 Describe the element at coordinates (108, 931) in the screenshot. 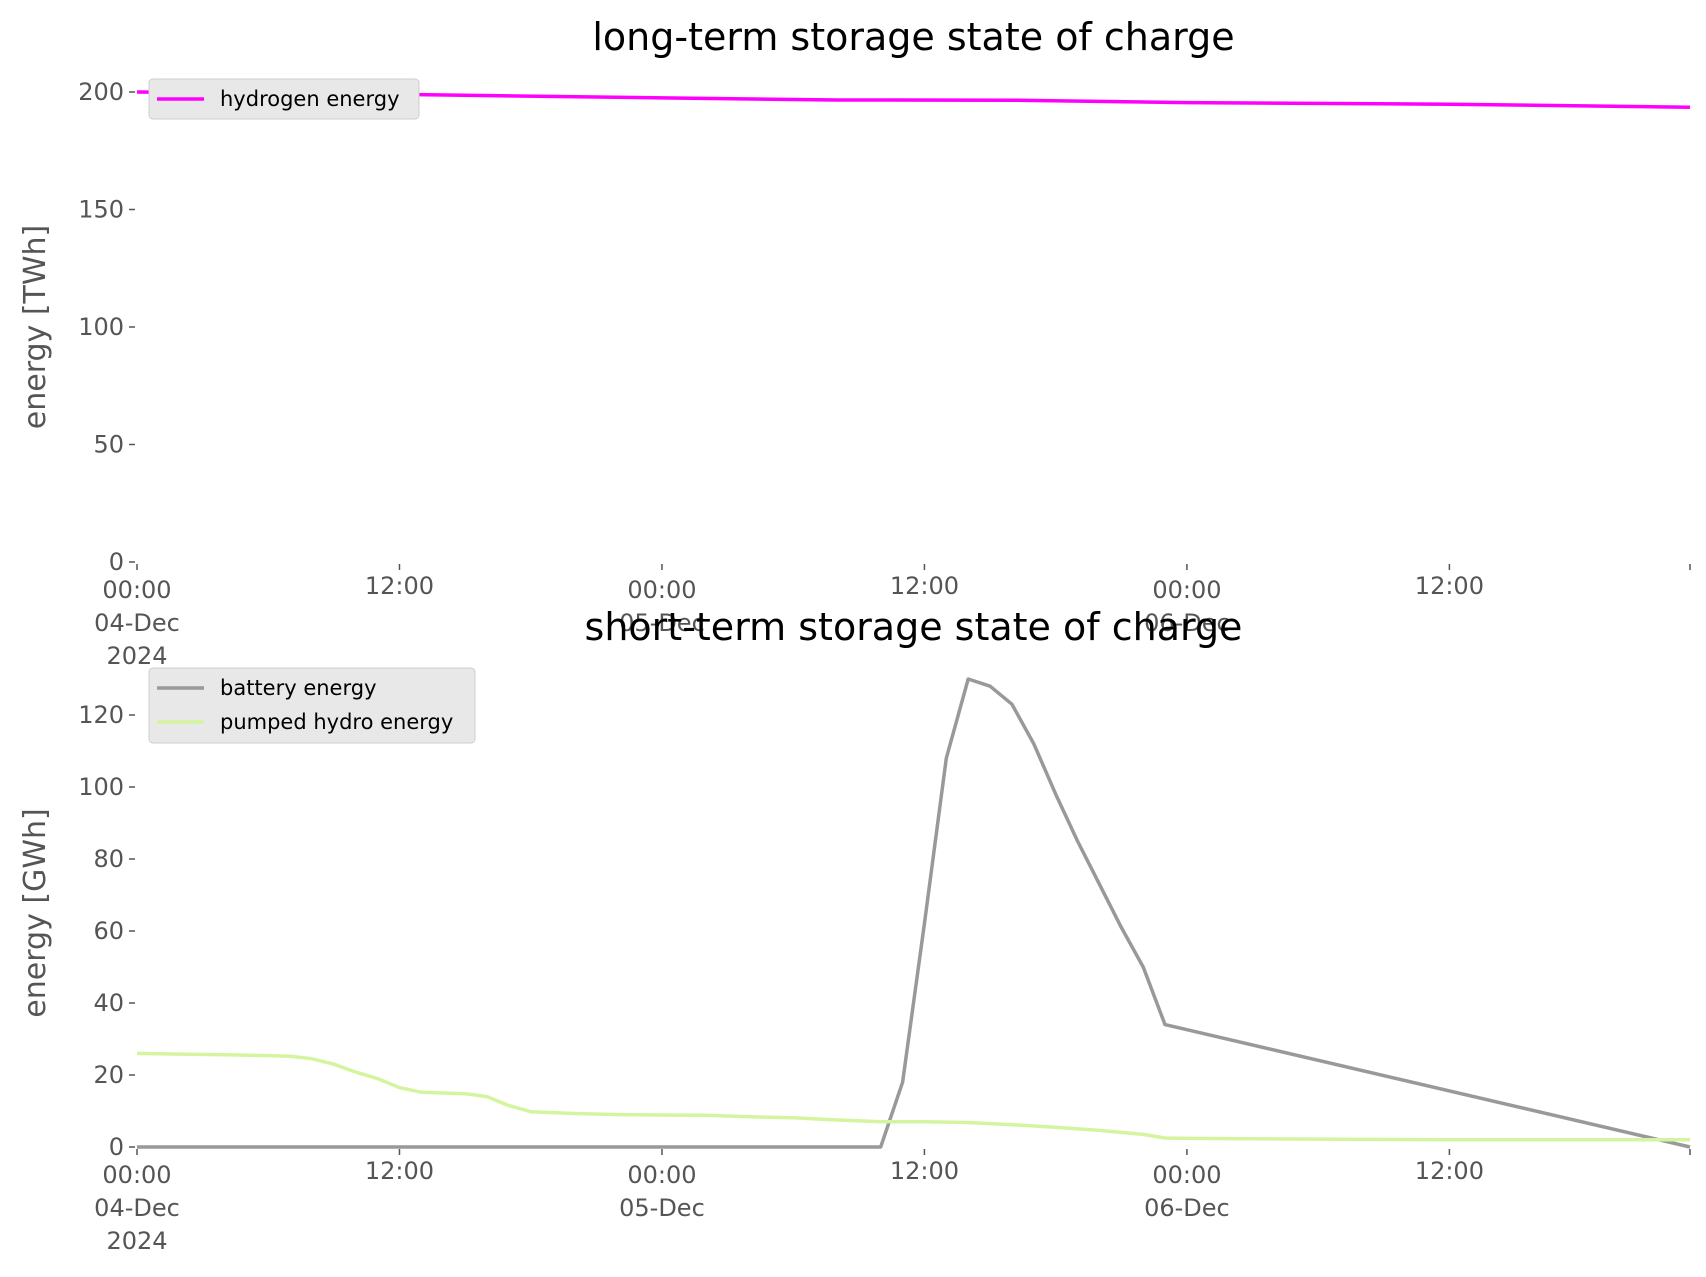

I see `y-tick-label: 60` at that location.